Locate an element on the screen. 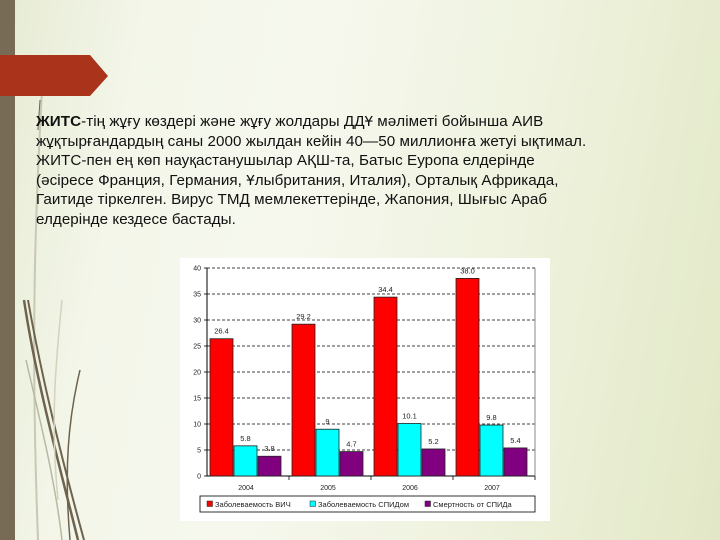 The height and width of the screenshot is (540, 720). legend-label: Заболеваемость ВИЧ is located at coordinates (253, 504).